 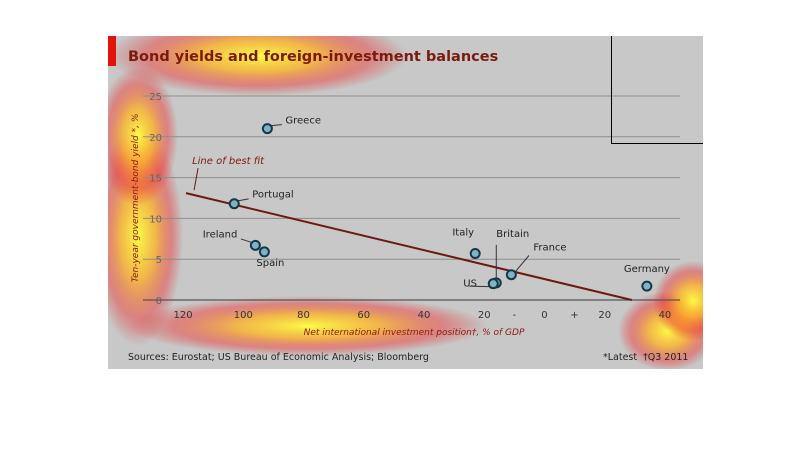 What do you see at coordinates (136, 198) in the screenshot?
I see `y-axis-label: Ten-year government-bond yield *, %` at bounding box center [136, 198].